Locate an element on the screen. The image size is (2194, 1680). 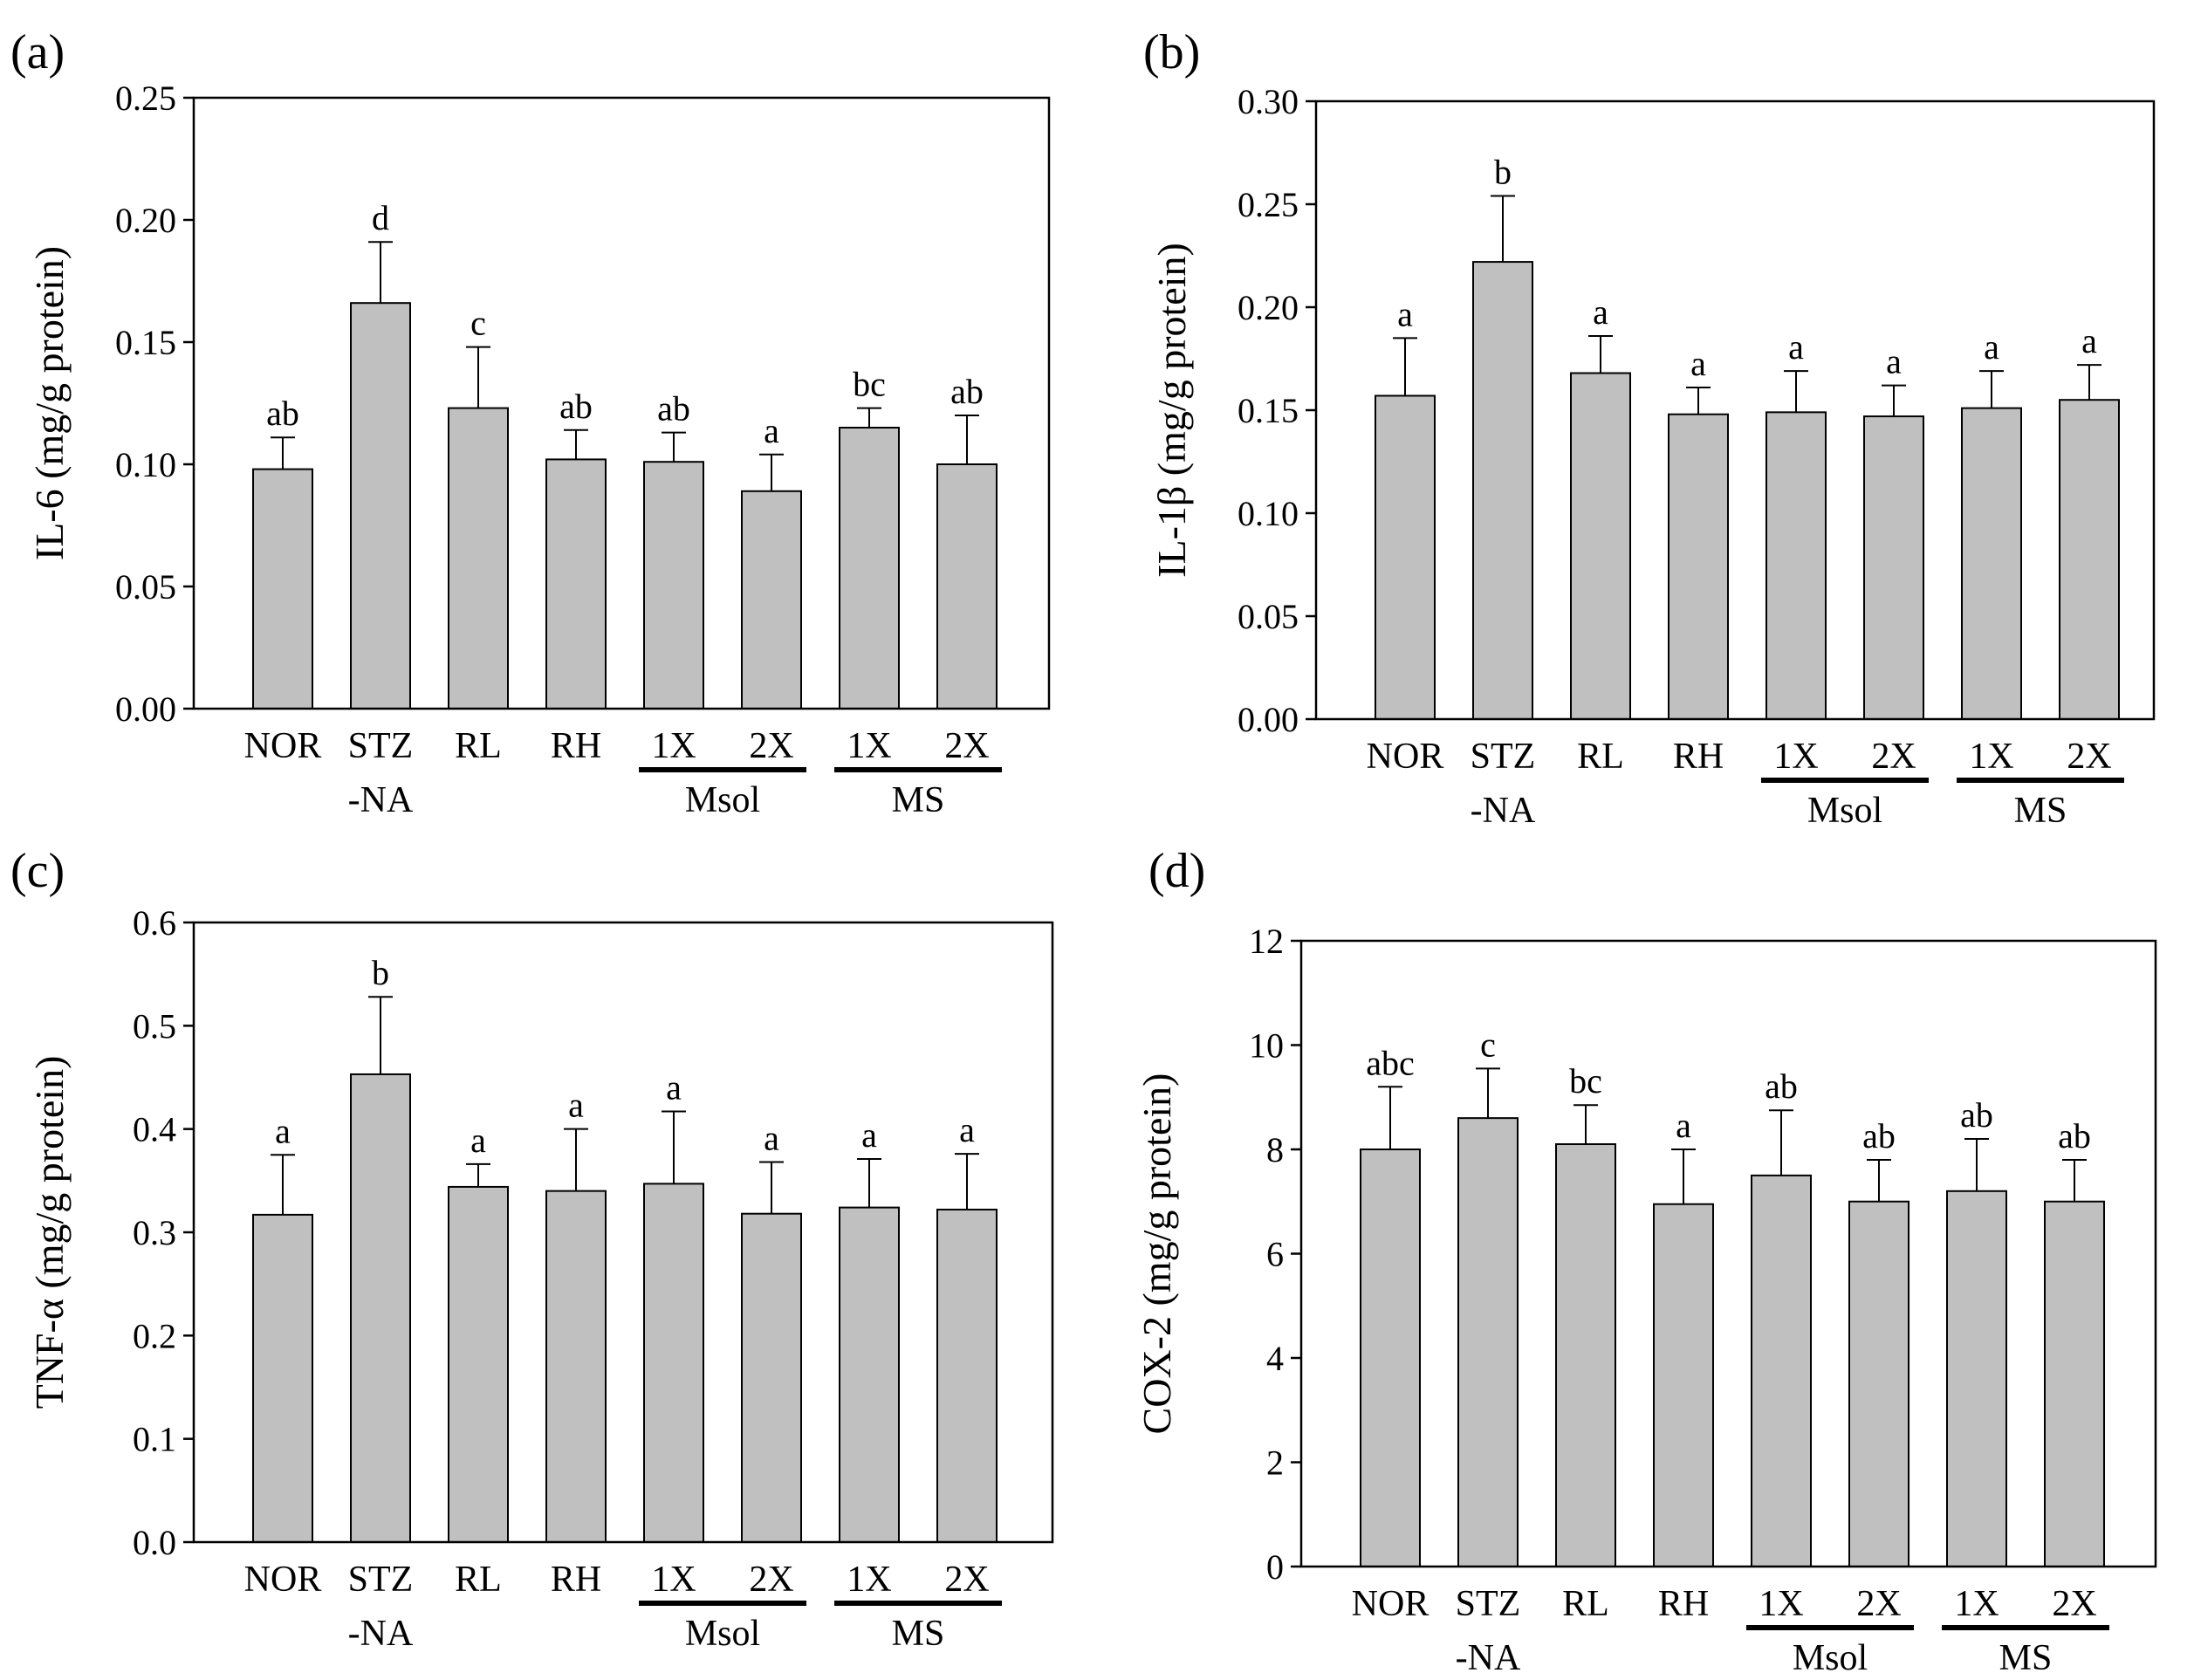
y-axis-title: IL-1β (mg/g protein) is located at coordinates (1171, 410).